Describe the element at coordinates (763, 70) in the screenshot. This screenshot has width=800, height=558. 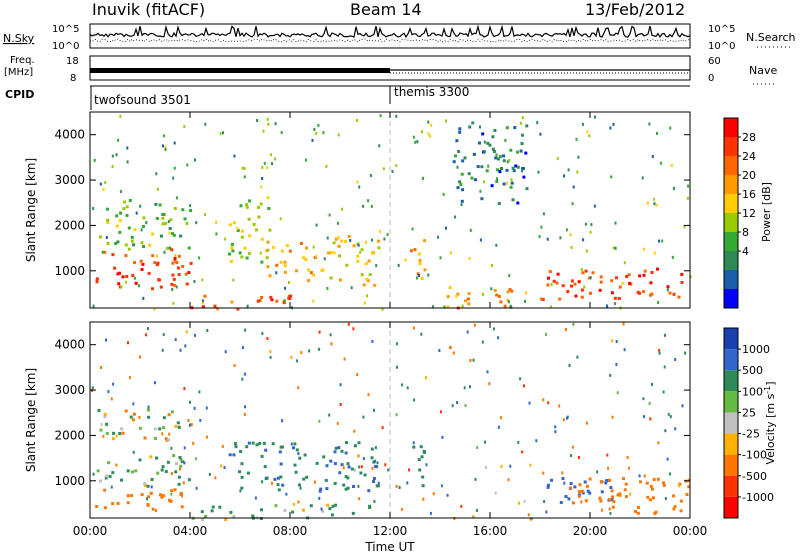
I see `nave-label: Nave` at that location.